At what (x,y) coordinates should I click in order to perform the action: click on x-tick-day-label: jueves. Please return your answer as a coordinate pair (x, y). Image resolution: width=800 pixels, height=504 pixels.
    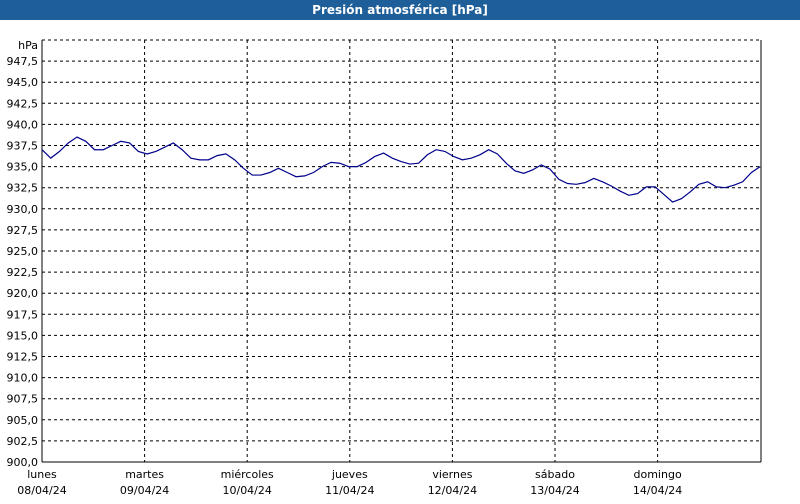
    Looking at the image, I should click on (349, 474).